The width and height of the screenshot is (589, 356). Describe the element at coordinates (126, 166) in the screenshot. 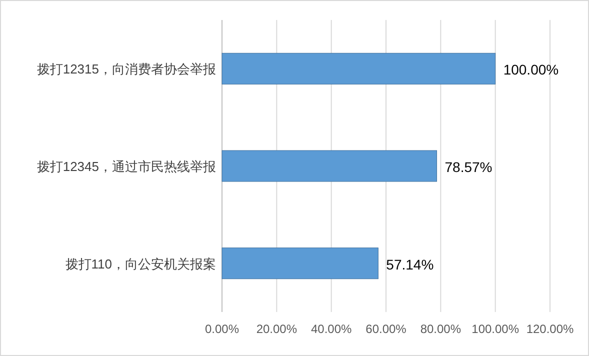

I see `y-tick-label: 拨打12345，通过市民热线举报` at that location.